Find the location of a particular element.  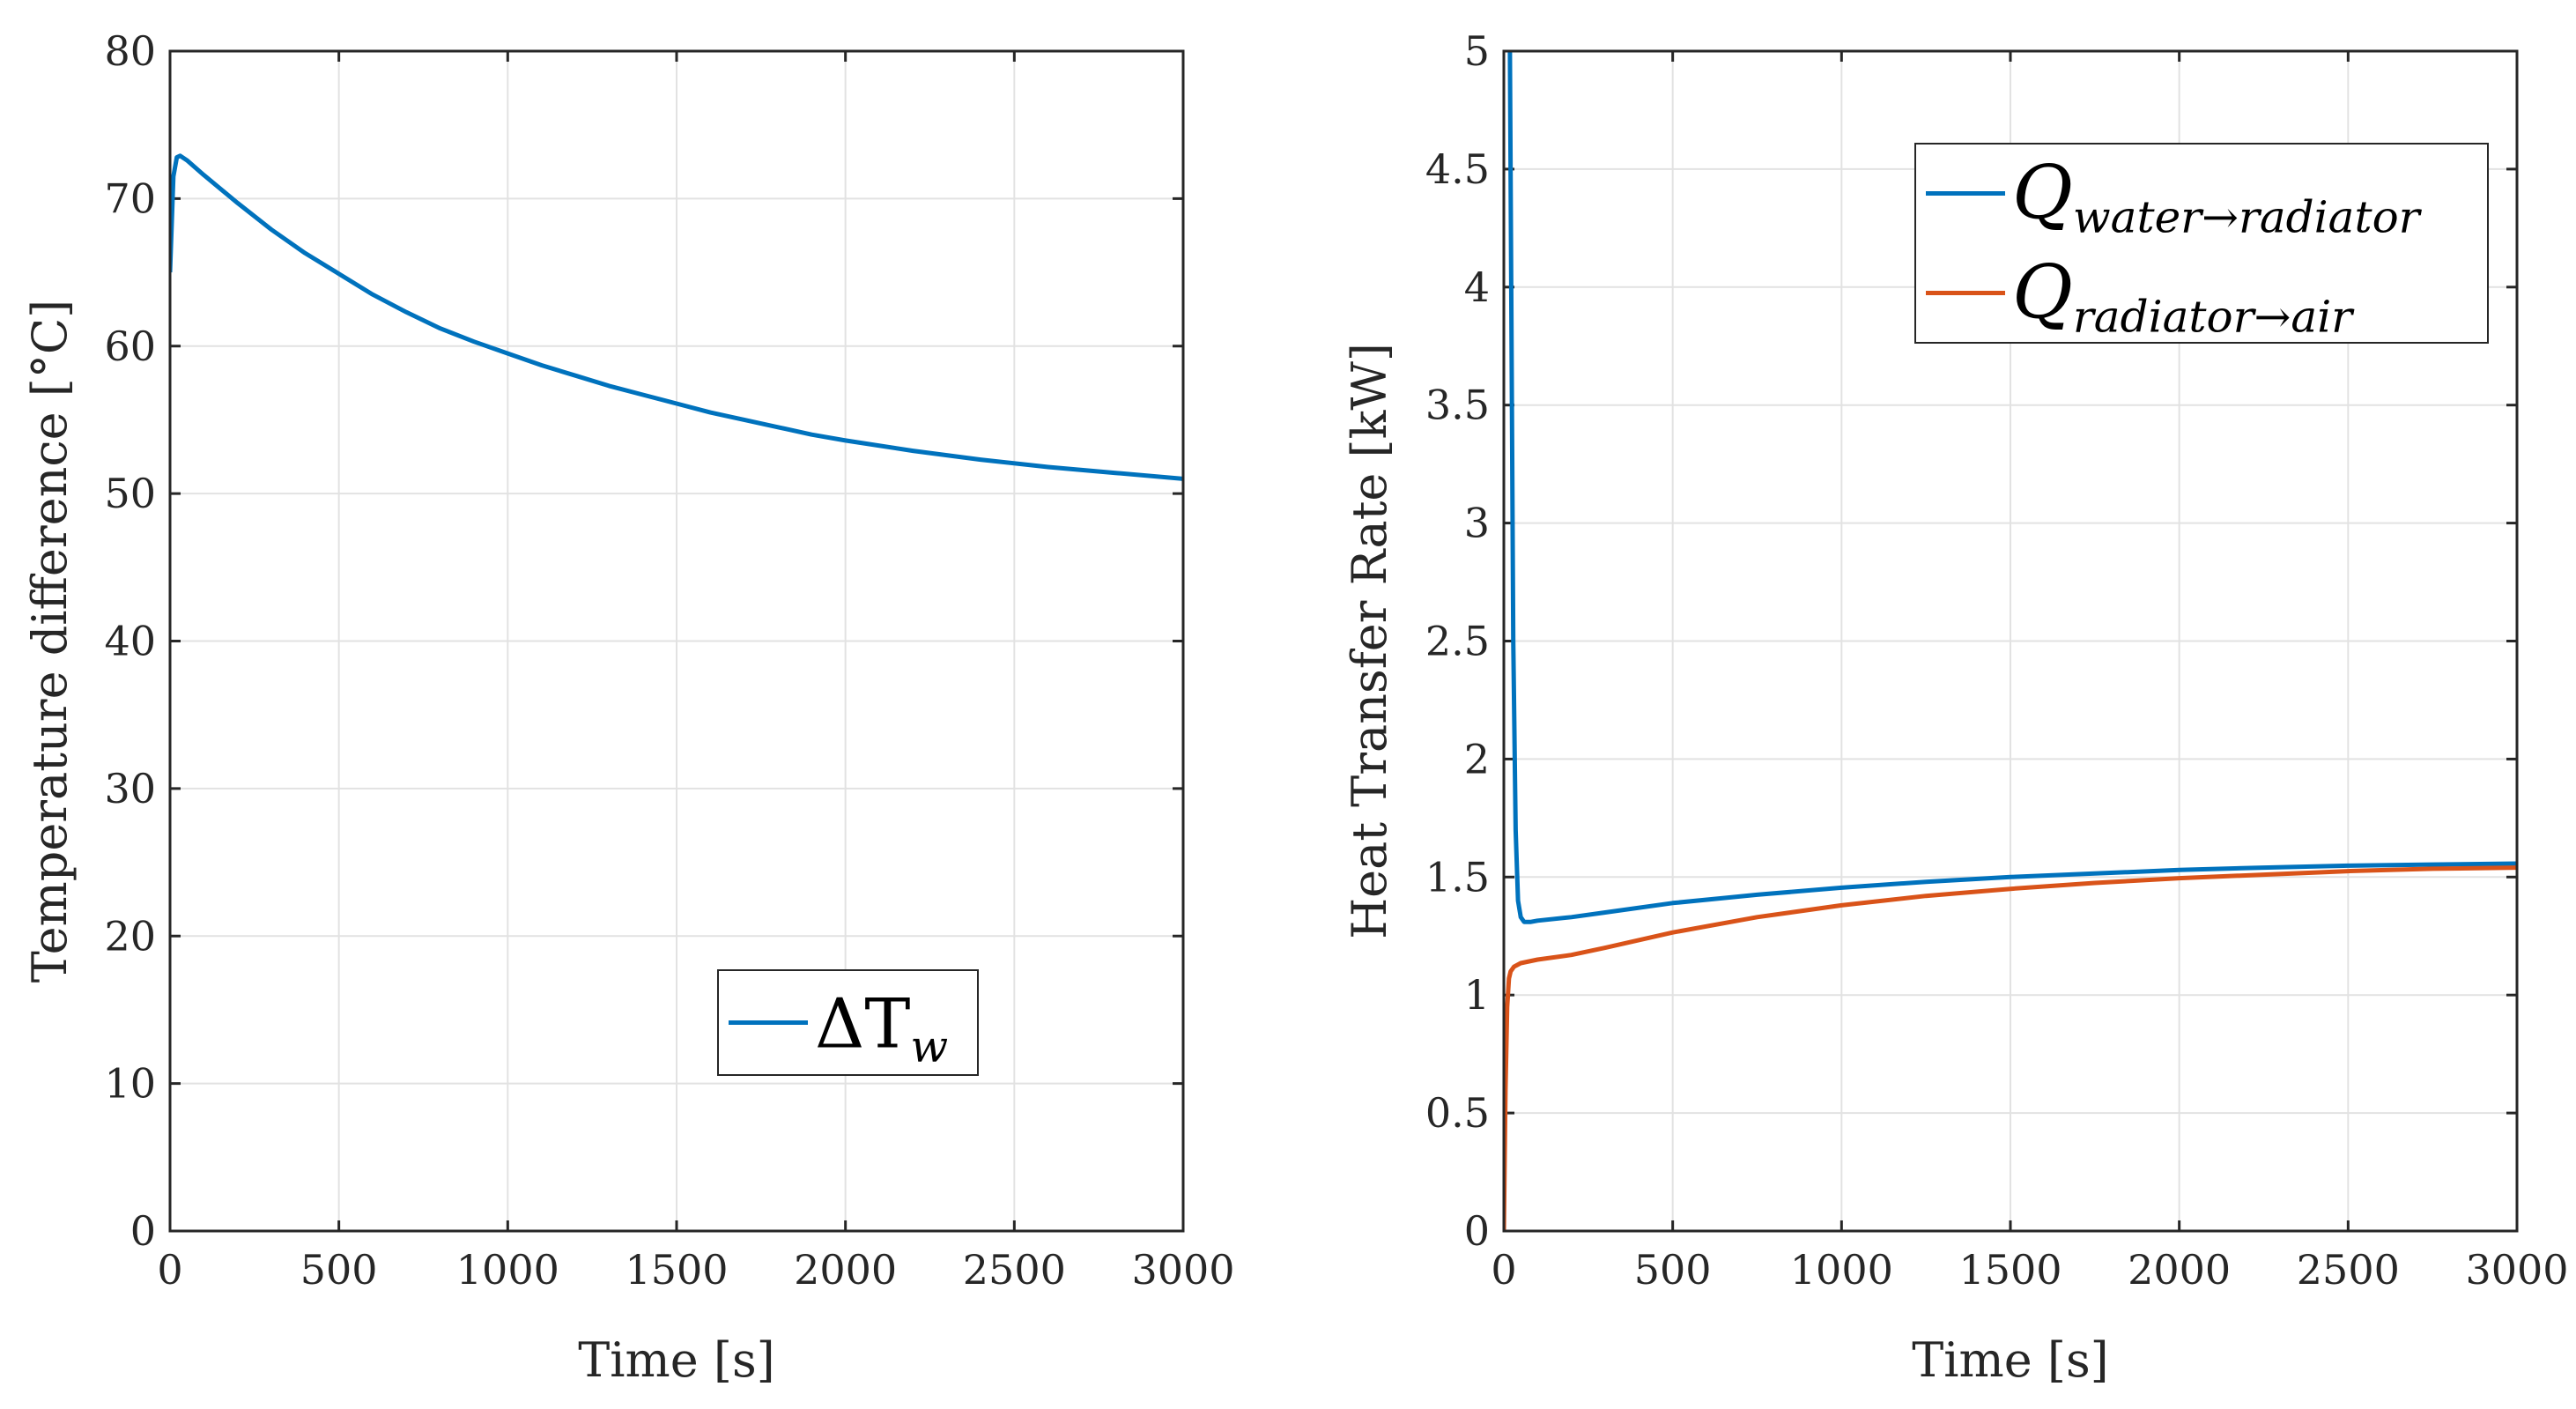

y-tick-label: 5 is located at coordinates (1477, 51).